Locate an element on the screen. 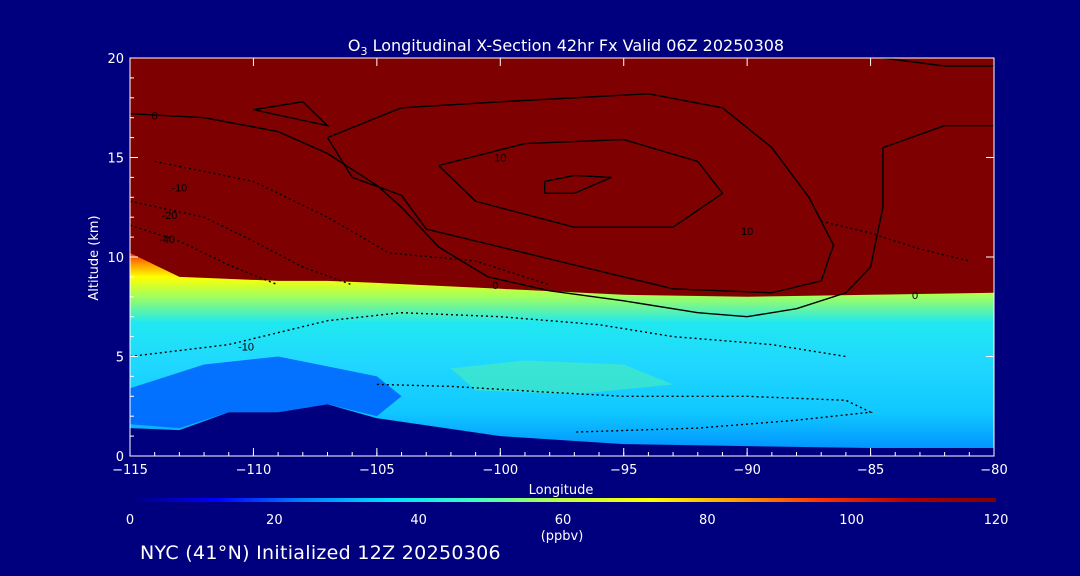  colorbar-tick-label: 60 is located at coordinates (563, 520).